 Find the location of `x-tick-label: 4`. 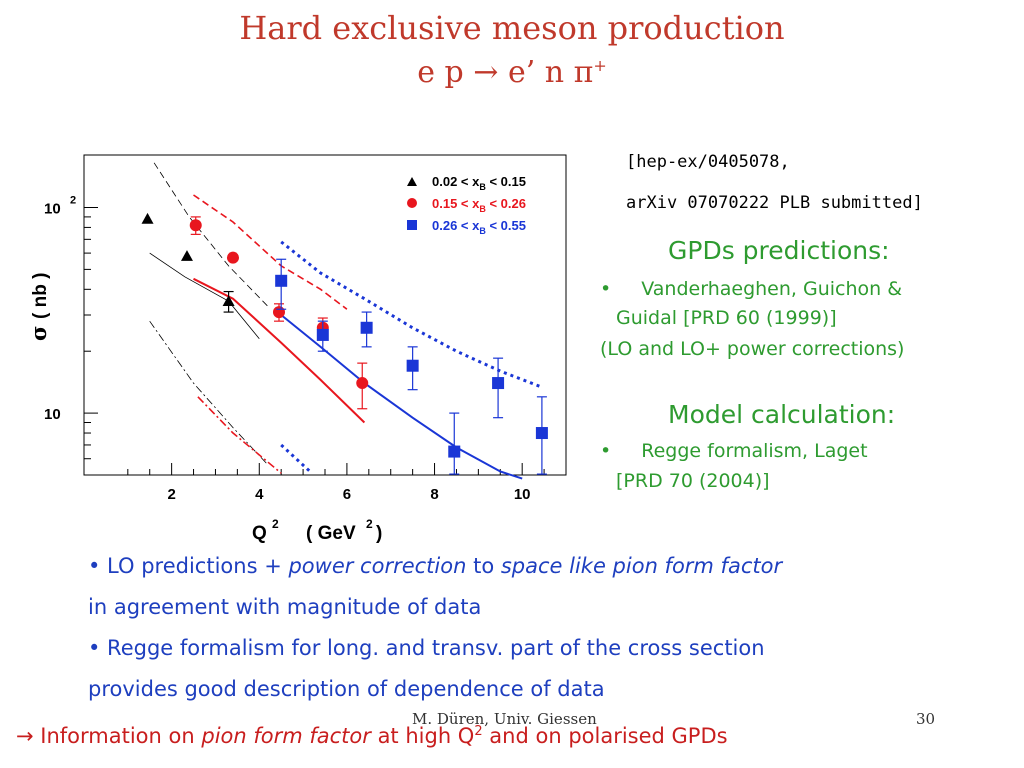

x-tick-label: 4 is located at coordinates (259, 494).